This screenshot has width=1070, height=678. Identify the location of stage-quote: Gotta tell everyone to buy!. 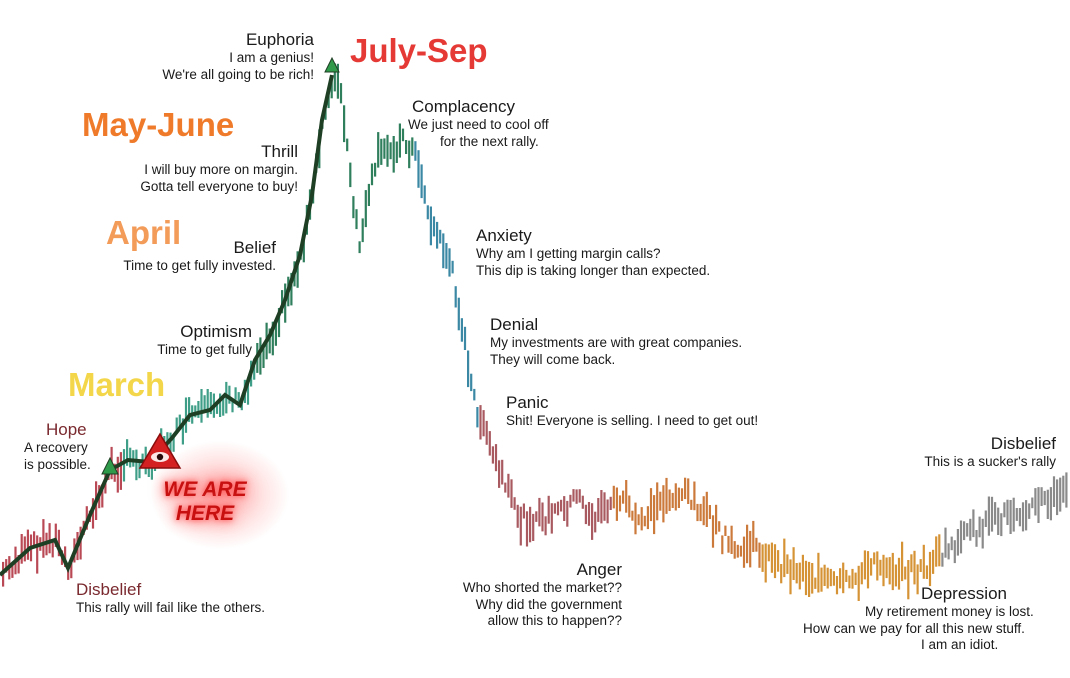
(219, 186).